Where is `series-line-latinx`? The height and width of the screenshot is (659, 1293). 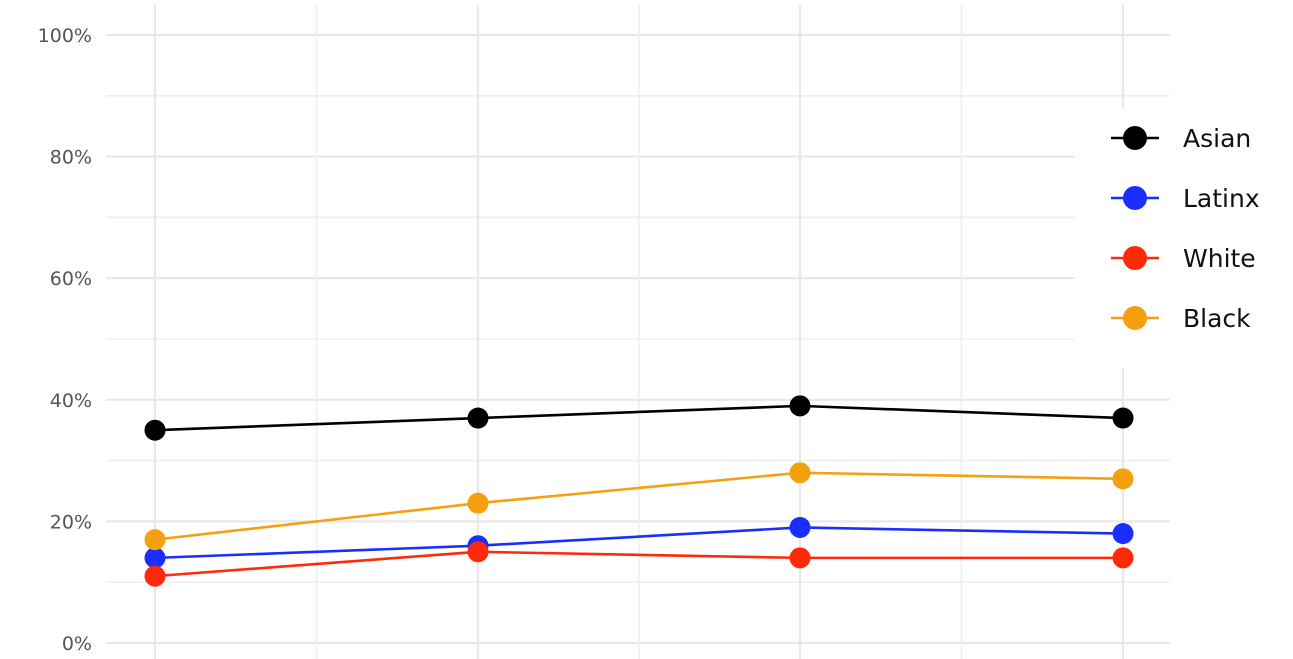
series-line-latinx is located at coordinates (639, 543).